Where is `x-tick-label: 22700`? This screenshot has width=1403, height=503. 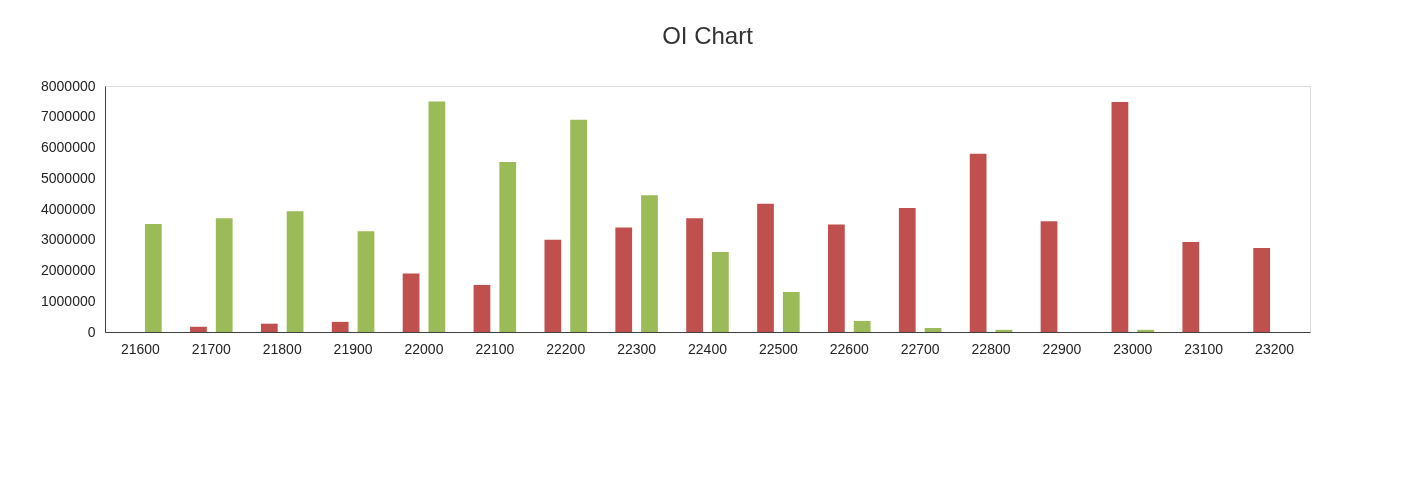
x-tick-label: 22700 is located at coordinates (920, 348).